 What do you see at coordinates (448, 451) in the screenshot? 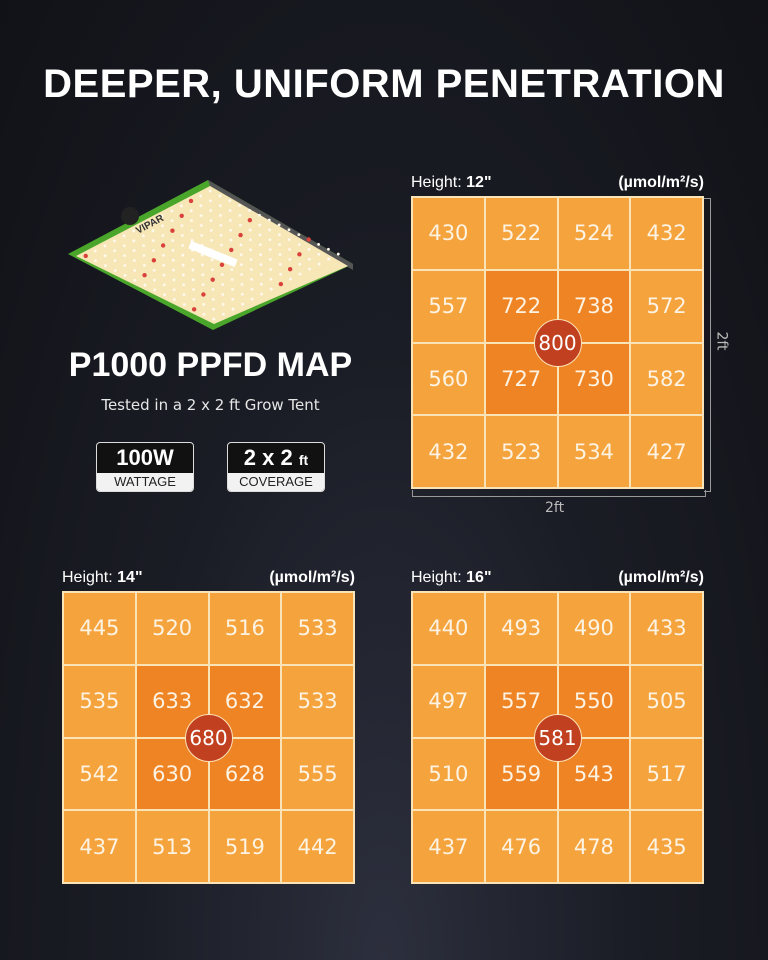
I see `heatmap-cell: 432` at bounding box center [448, 451].